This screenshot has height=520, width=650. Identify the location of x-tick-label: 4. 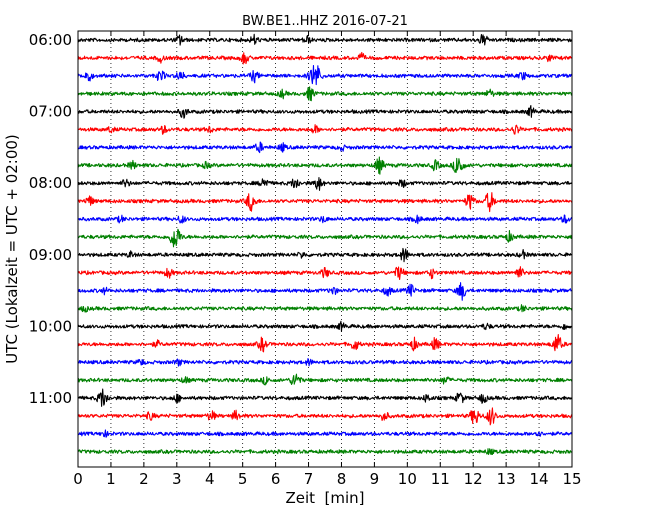
(210, 479).